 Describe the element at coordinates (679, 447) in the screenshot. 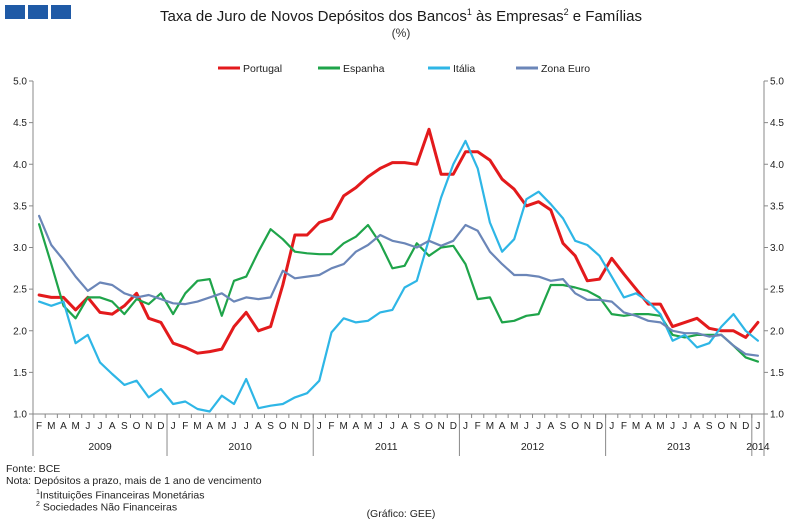

I see `year-label: 2013` at that location.